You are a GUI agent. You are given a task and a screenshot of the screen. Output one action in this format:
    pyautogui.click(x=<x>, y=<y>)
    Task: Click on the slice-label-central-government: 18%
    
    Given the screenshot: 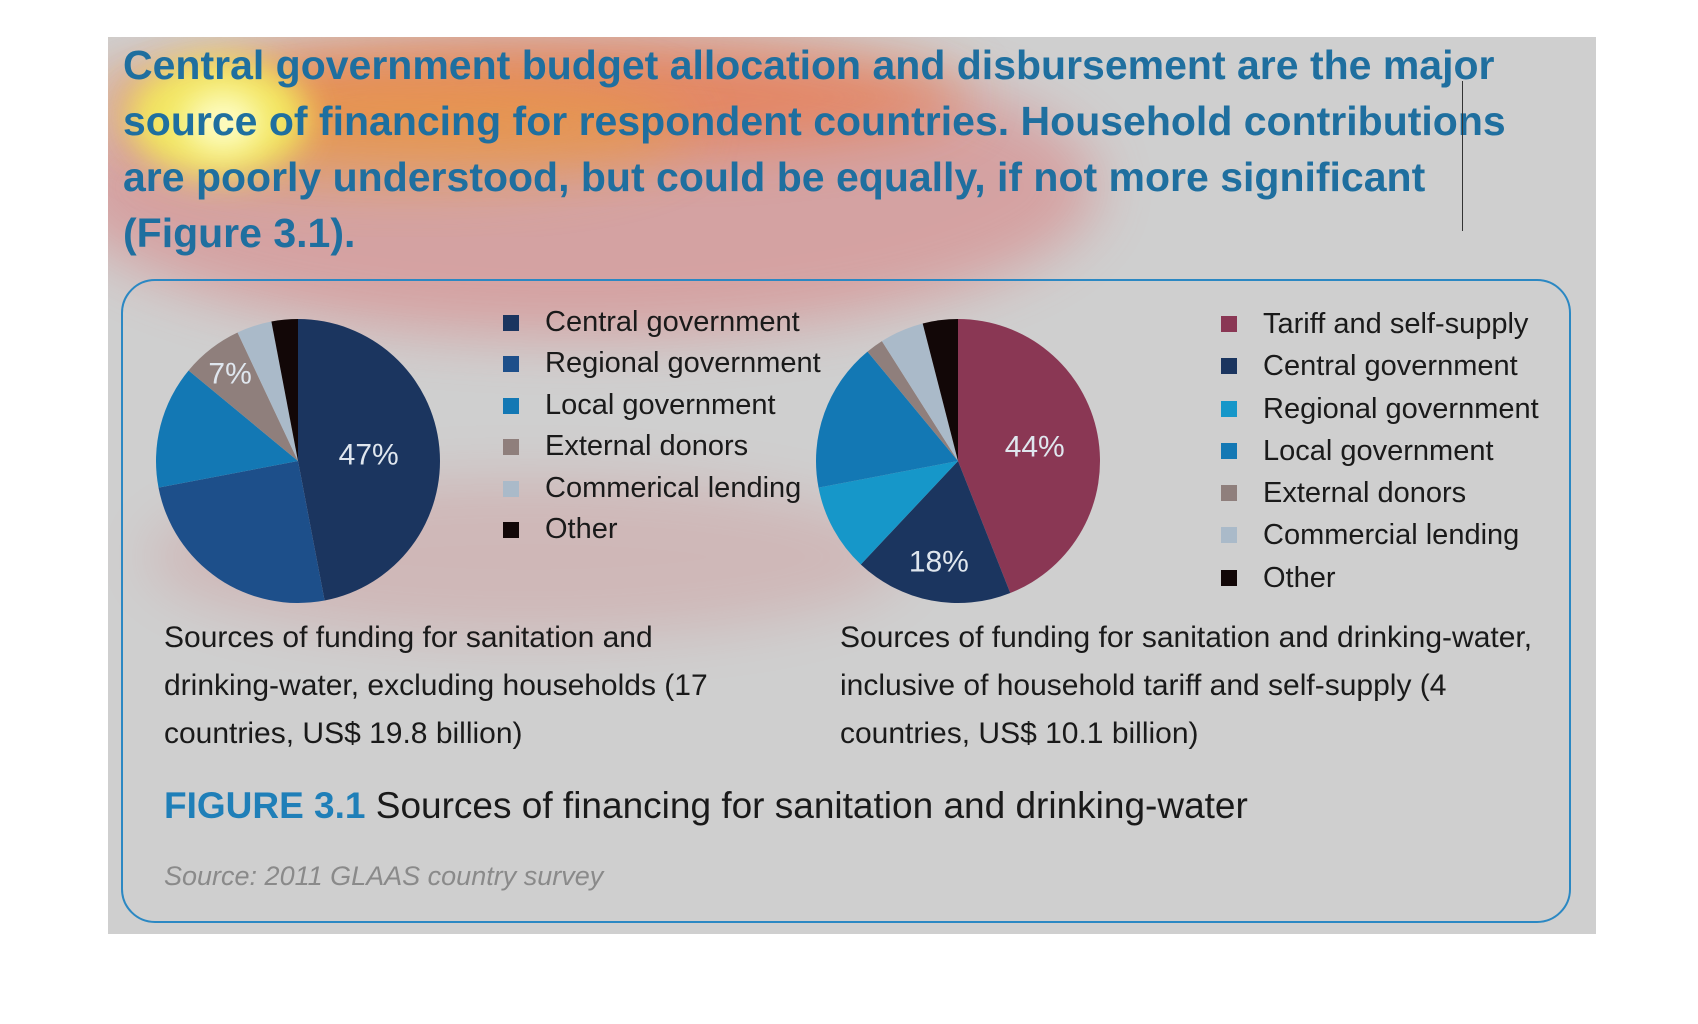 What is the action you would take?
    pyautogui.click(x=939, y=561)
    